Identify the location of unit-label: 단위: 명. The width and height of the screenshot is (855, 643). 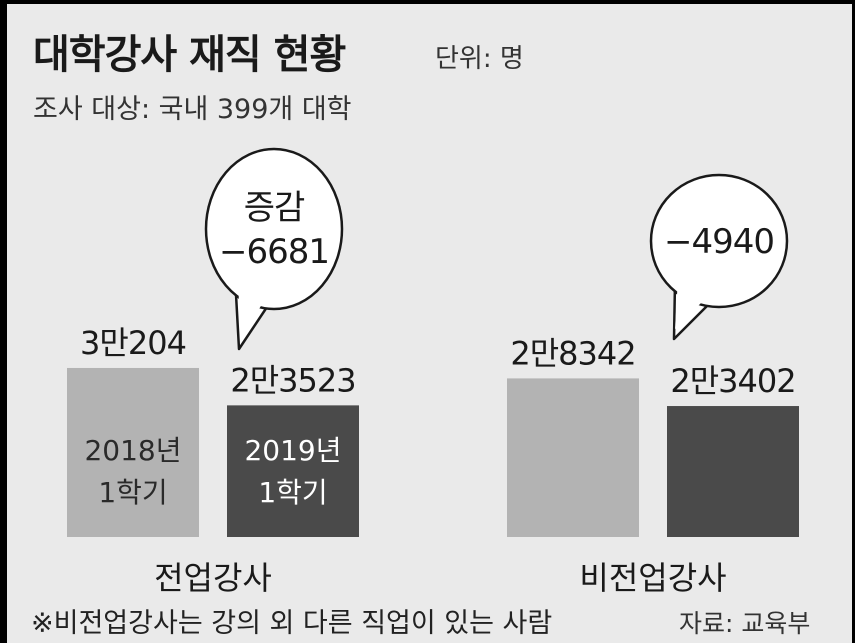
(479, 59).